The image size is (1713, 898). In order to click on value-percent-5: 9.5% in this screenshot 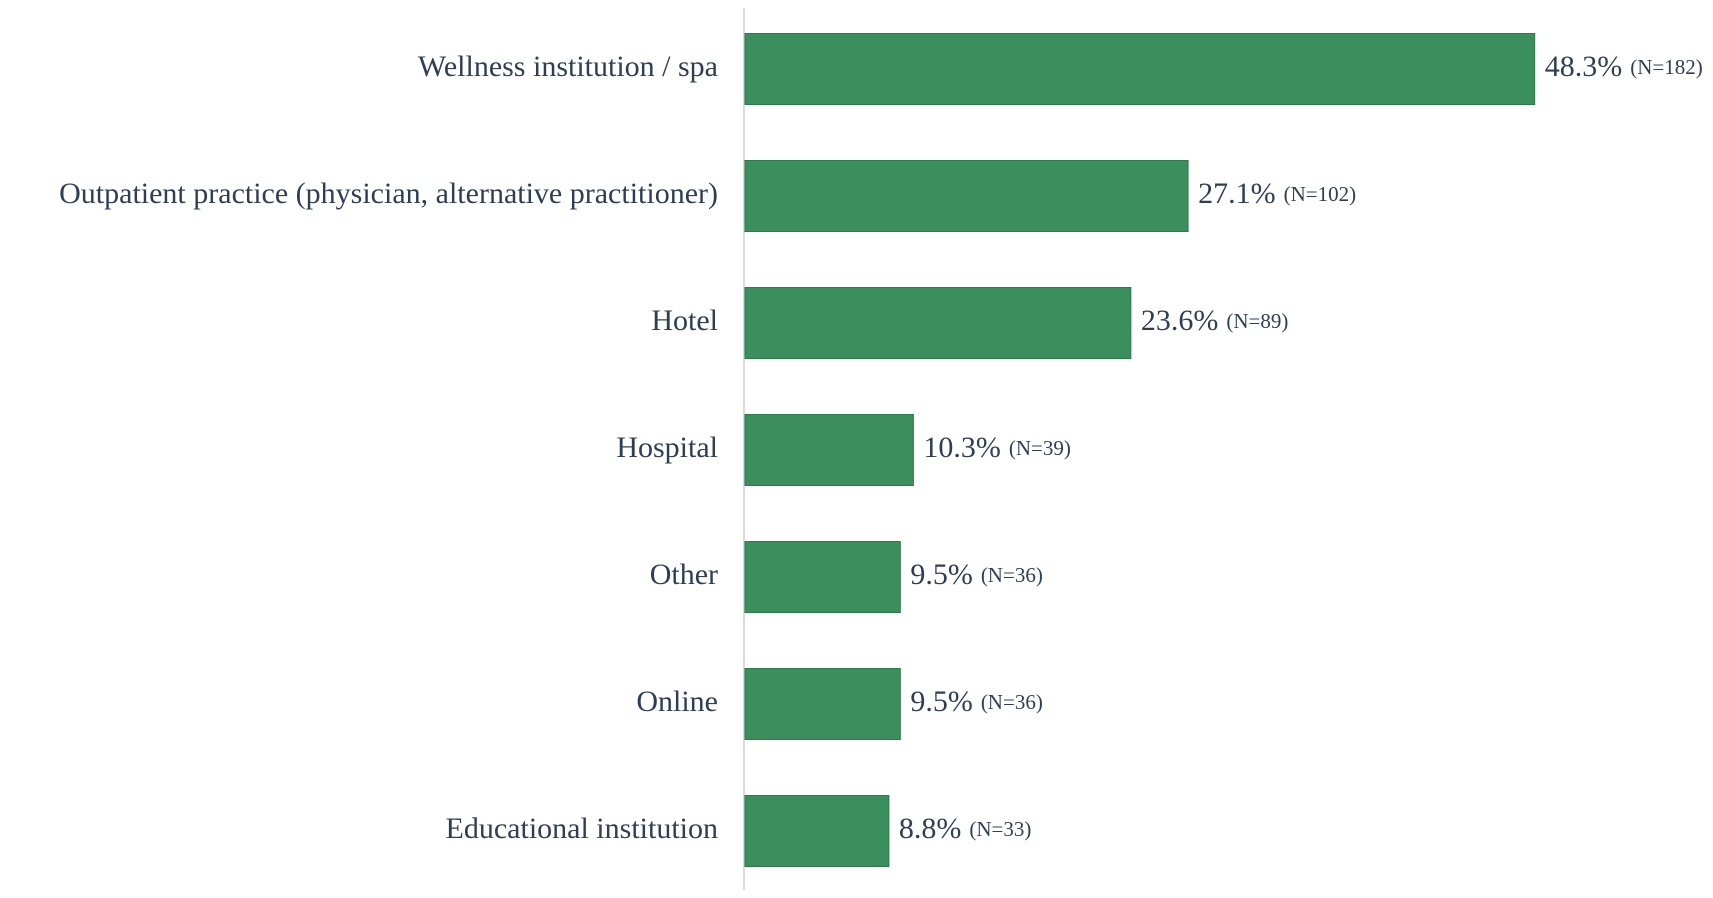, I will do `click(941, 701)`.